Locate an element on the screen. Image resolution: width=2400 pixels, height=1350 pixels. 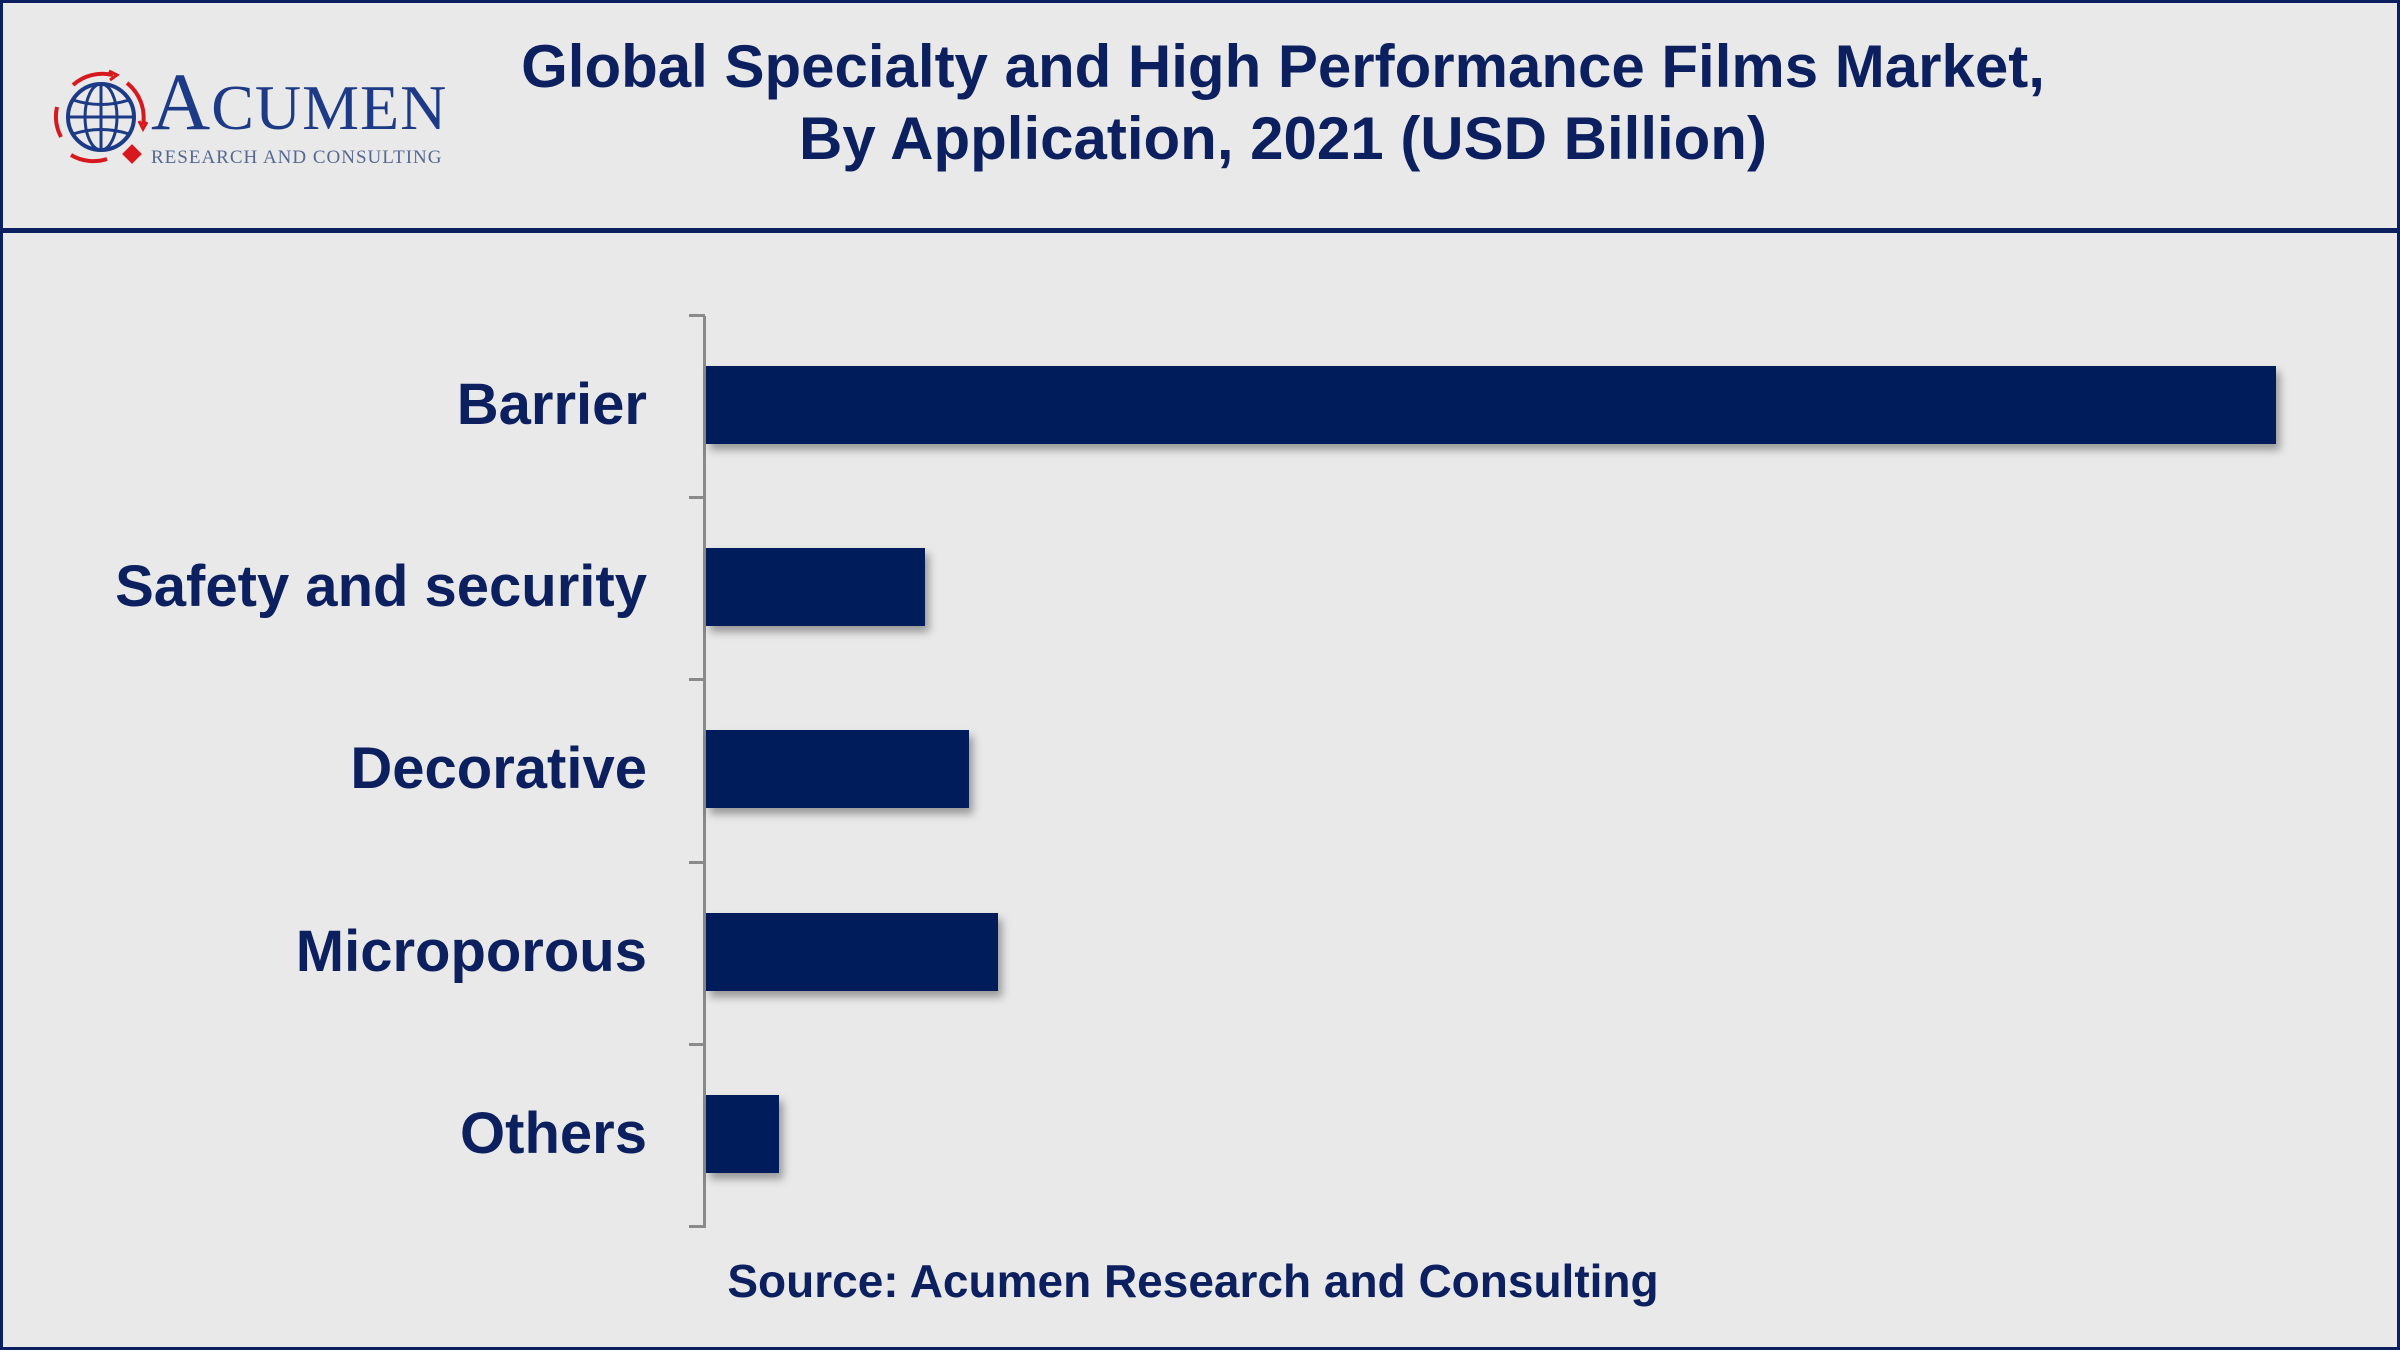
bar-barrier is located at coordinates (1491, 405).